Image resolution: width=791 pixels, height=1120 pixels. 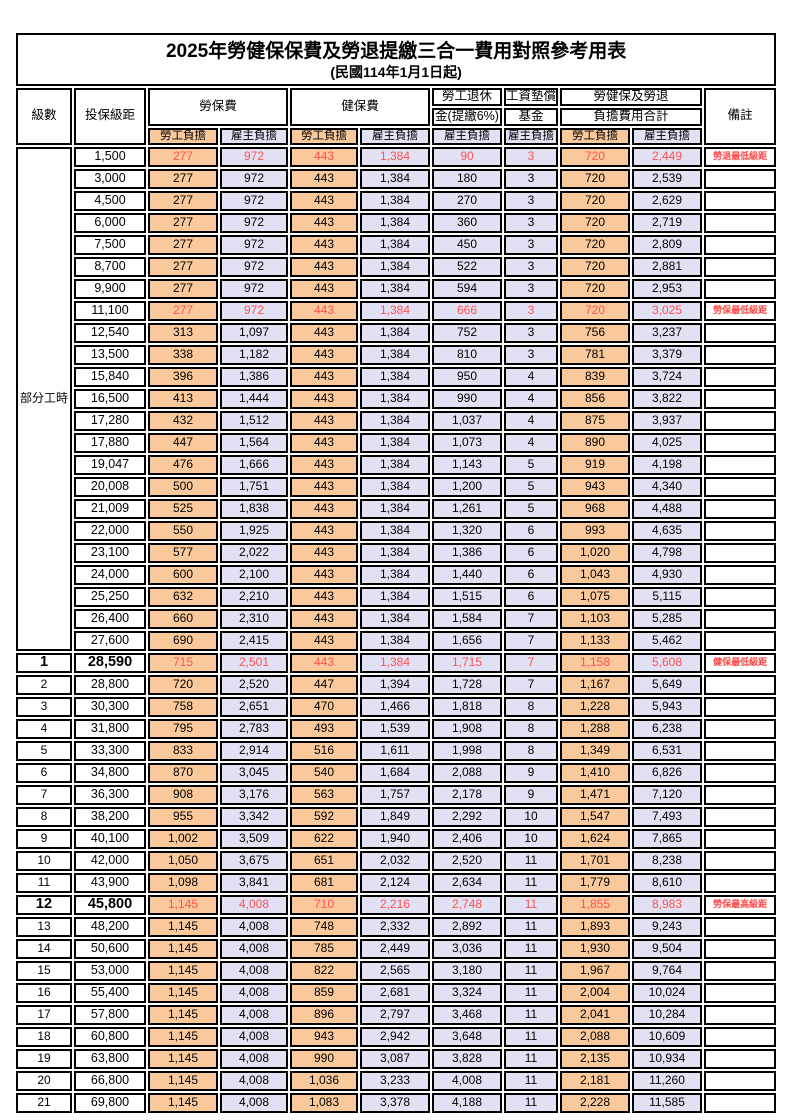 What do you see at coordinates (396, 772) in the screenshot?
I see `table-row: 6 34,800 870 3,045 540 1,684 2,088 9 1,410 6,826` at bounding box center [396, 772].